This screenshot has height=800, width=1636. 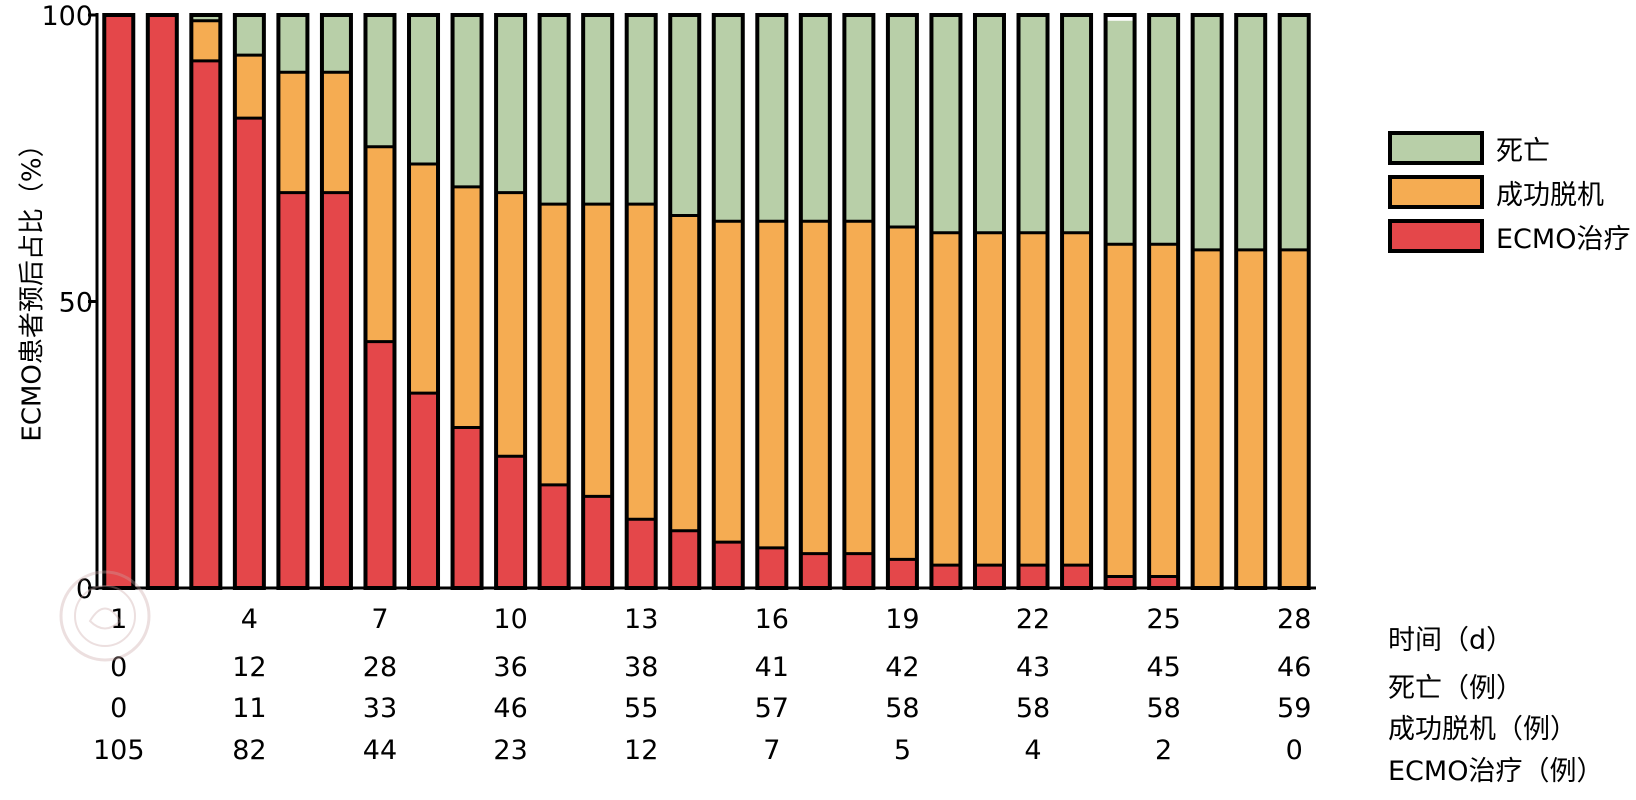 What do you see at coordinates (685, 115) in the screenshot?
I see `bar-segment-death-day14` at bounding box center [685, 115].